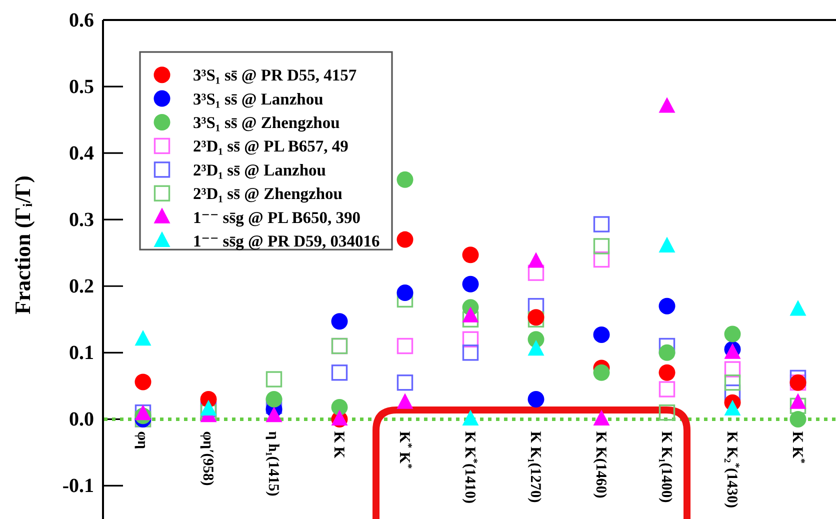  Describe the element at coordinates (259, 170) in the screenshot. I see `legend-label: 2³D₁ ss̄ @ Lanzhou` at that location.